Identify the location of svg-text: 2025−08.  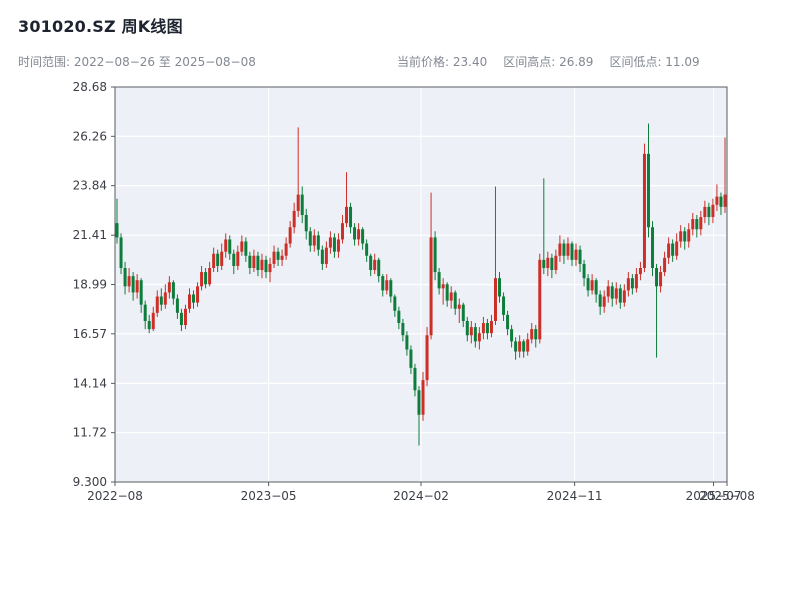
(727, 496).